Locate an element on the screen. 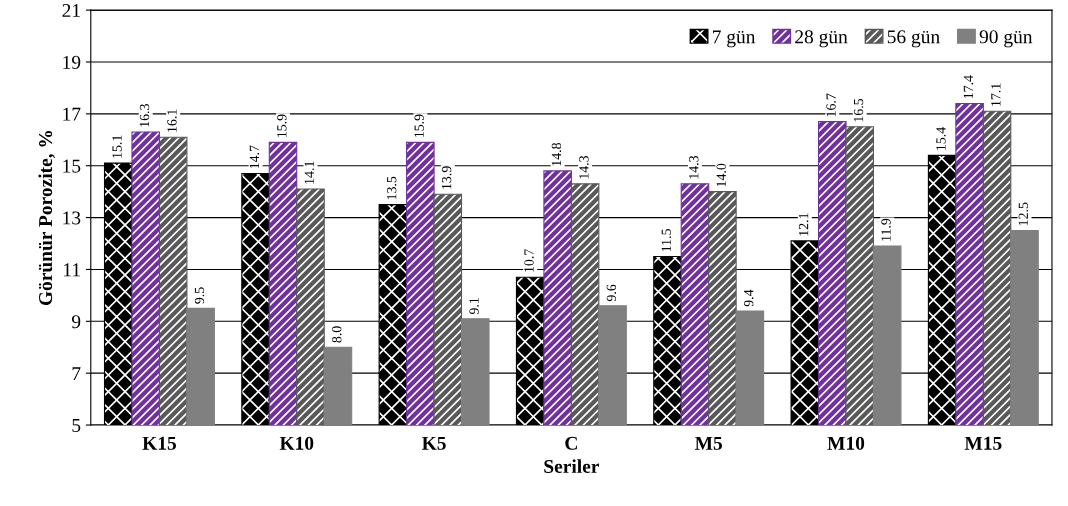 The height and width of the screenshot is (506, 1068). legend-label: 56 gün is located at coordinates (913, 39).